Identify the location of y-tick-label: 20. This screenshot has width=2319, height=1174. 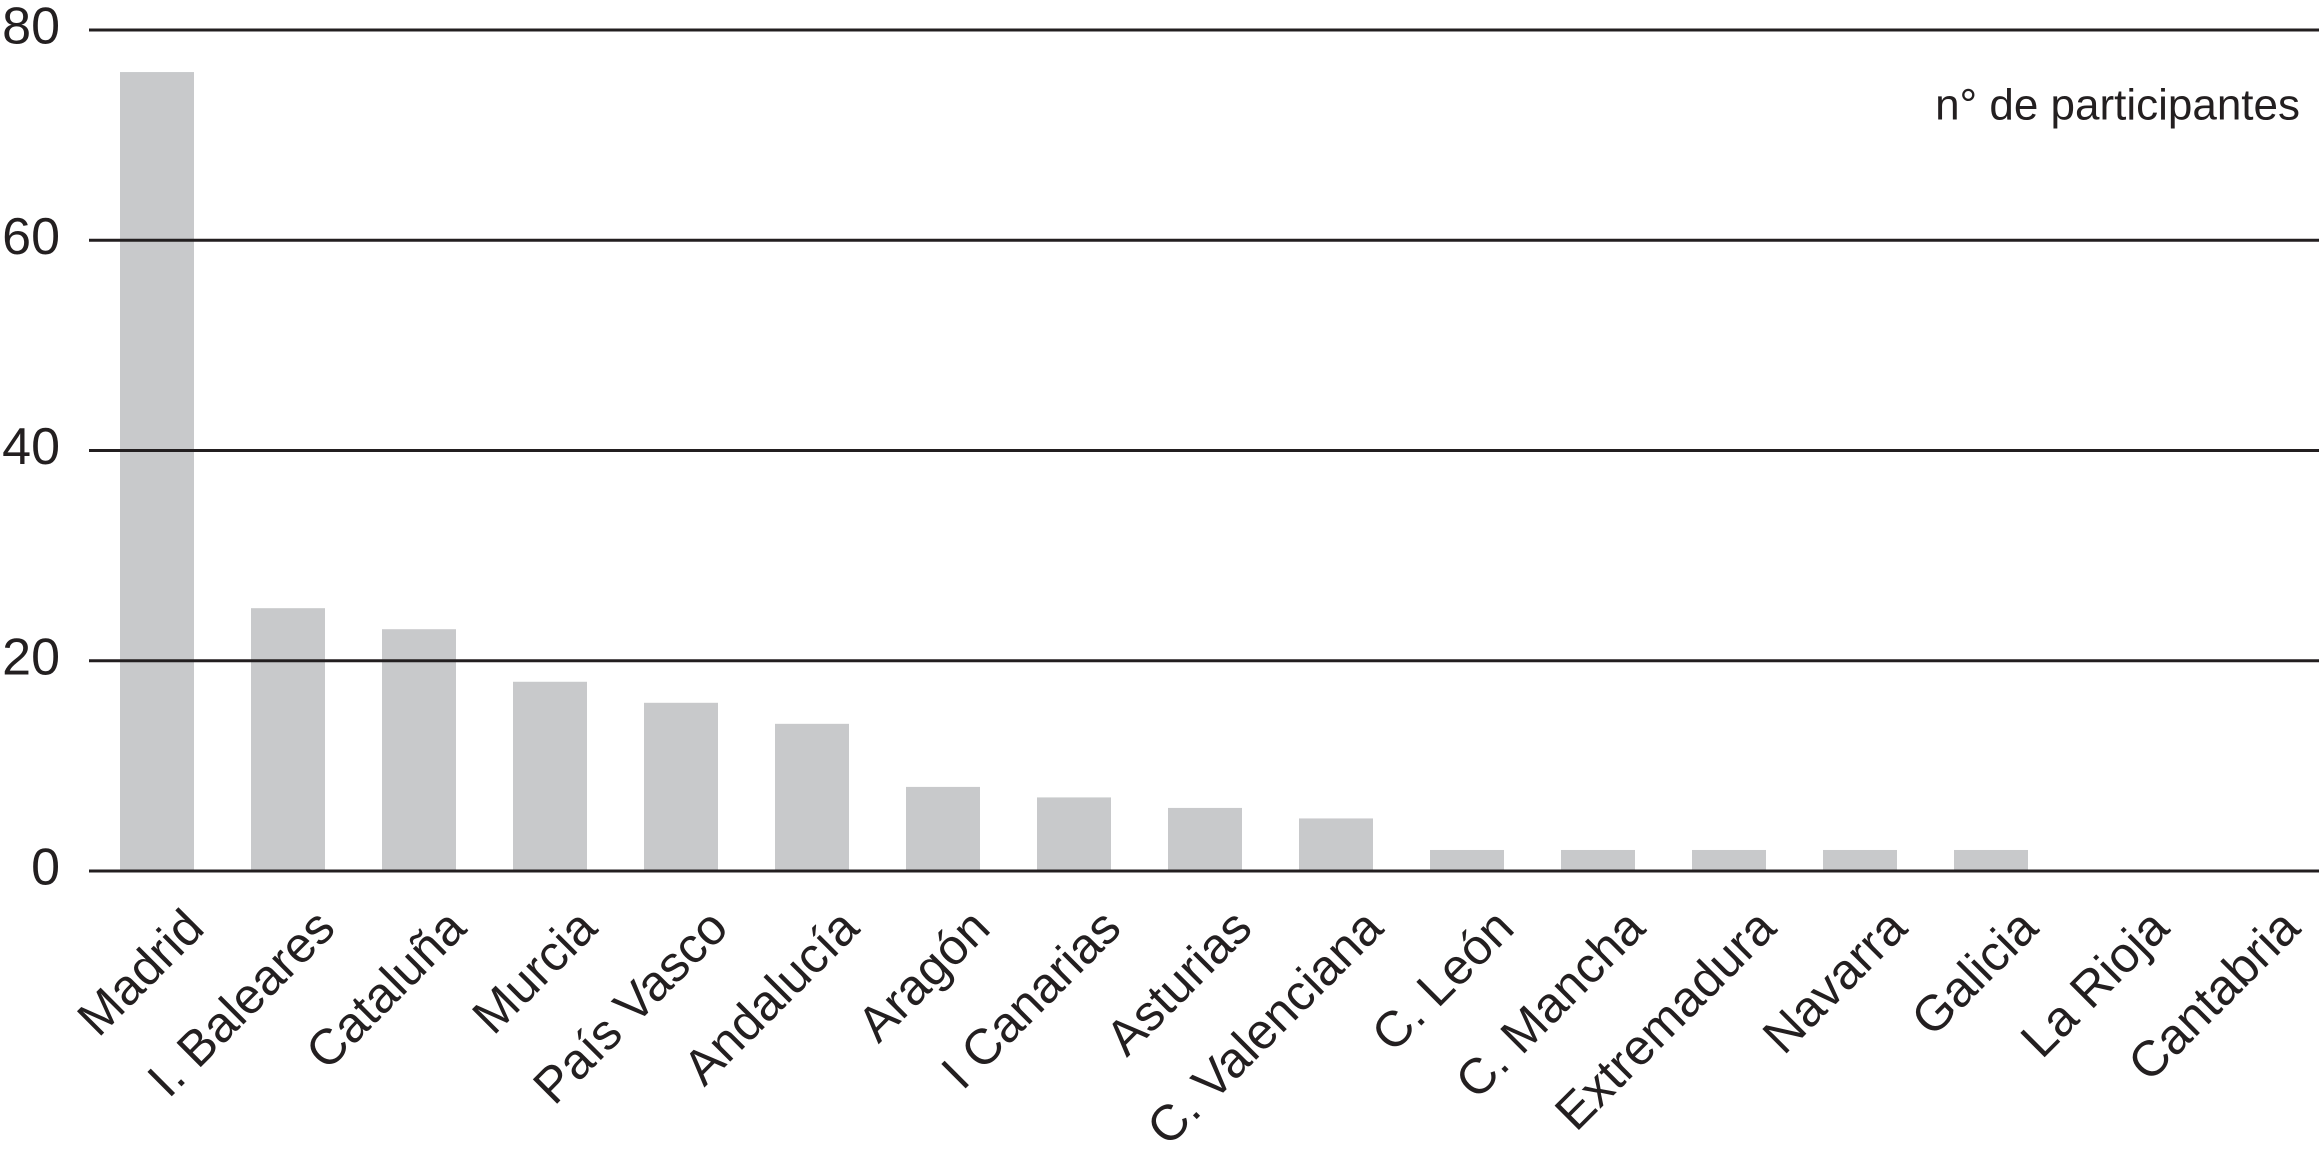
(31, 657).